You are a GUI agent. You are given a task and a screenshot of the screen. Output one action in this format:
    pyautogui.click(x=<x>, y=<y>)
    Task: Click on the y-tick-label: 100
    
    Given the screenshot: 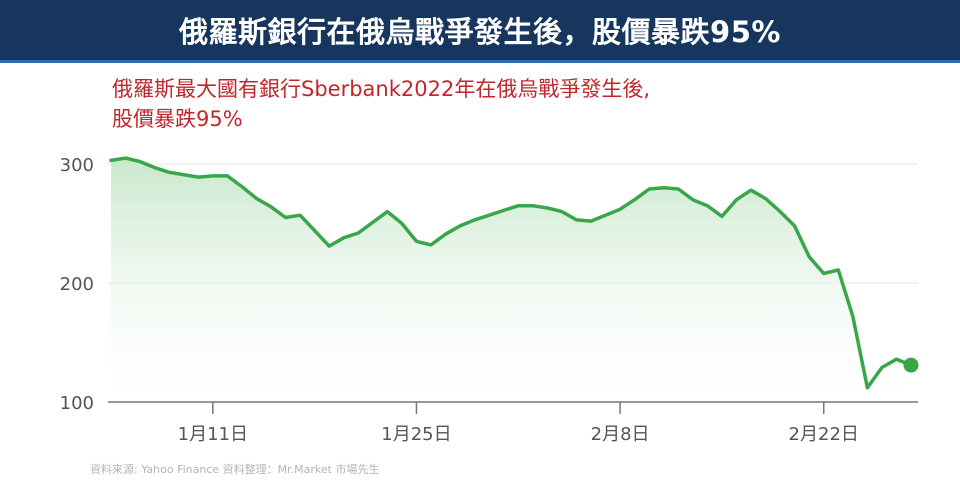 What is the action you would take?
    pyautogui.click(x=77, y=403)
    